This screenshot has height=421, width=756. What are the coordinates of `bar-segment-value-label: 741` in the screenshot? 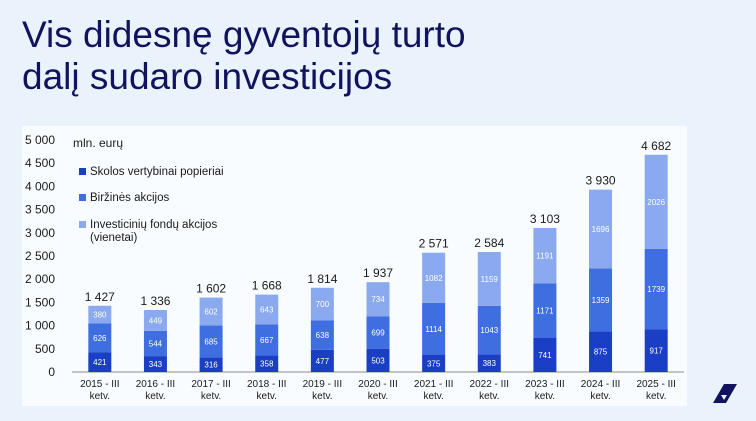 It's located at (545, 355).